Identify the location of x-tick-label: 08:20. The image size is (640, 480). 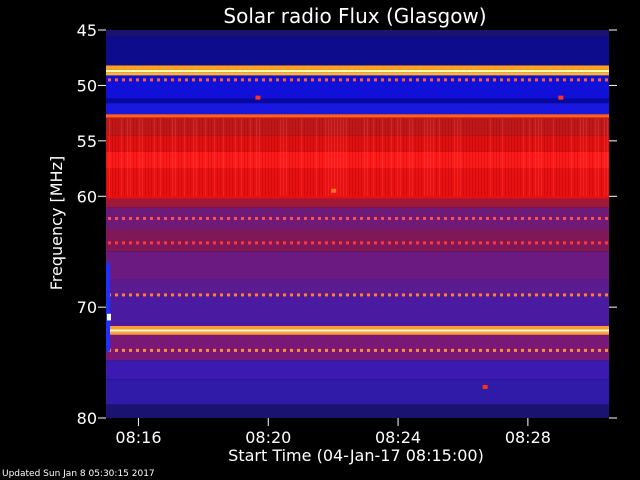
(268, 437).